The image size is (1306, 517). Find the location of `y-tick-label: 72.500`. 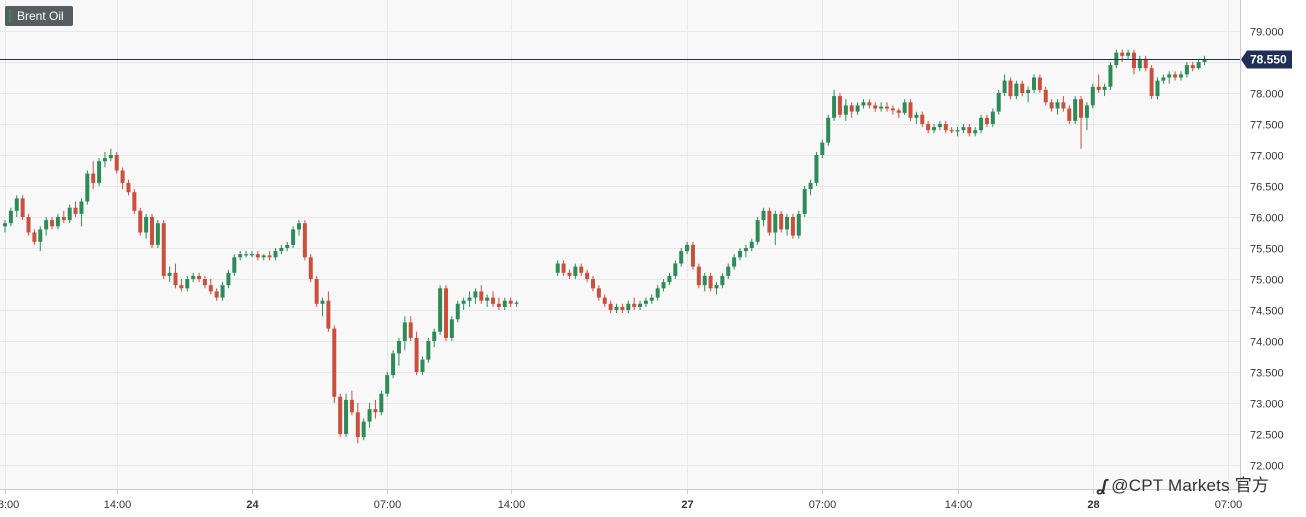

y-tick-label: 72.500 is located at coordinates (1267, 436).